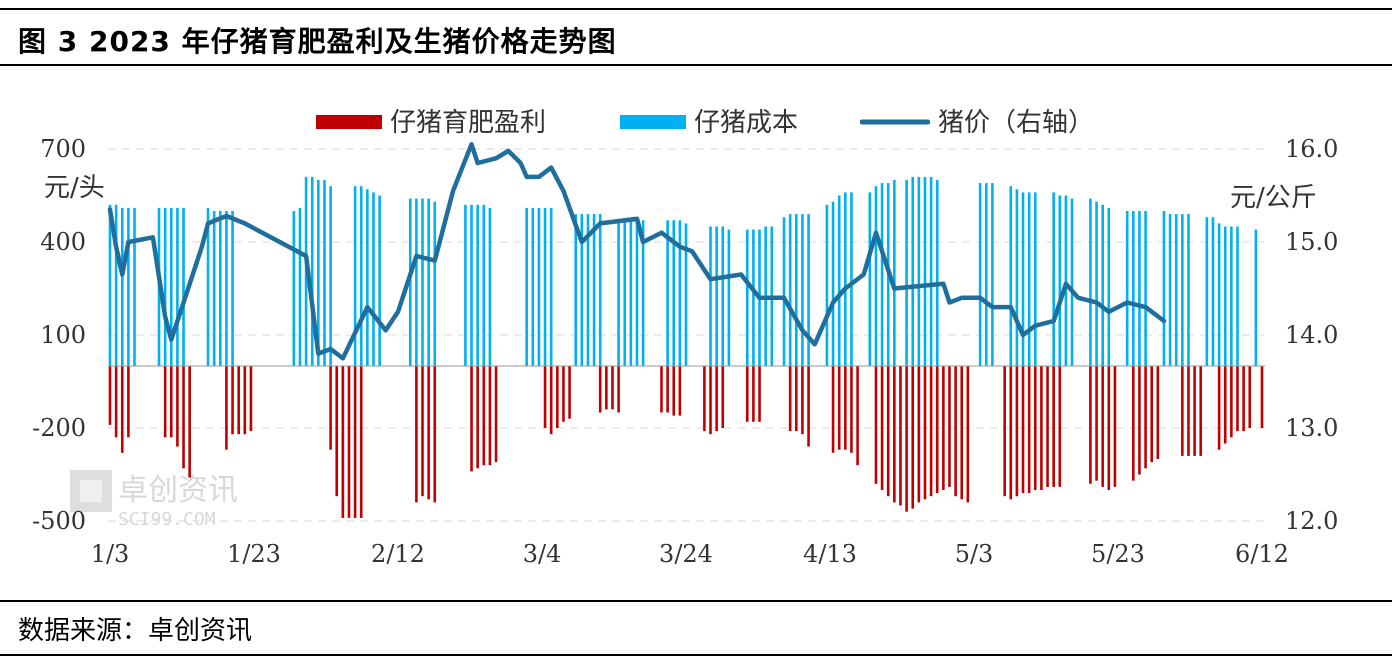 This screenshot has width=1398, height=662. I want to click on legend: 仔猪育肥盈利 仔猪成本 猪价（右轴）, so click(705, 123).